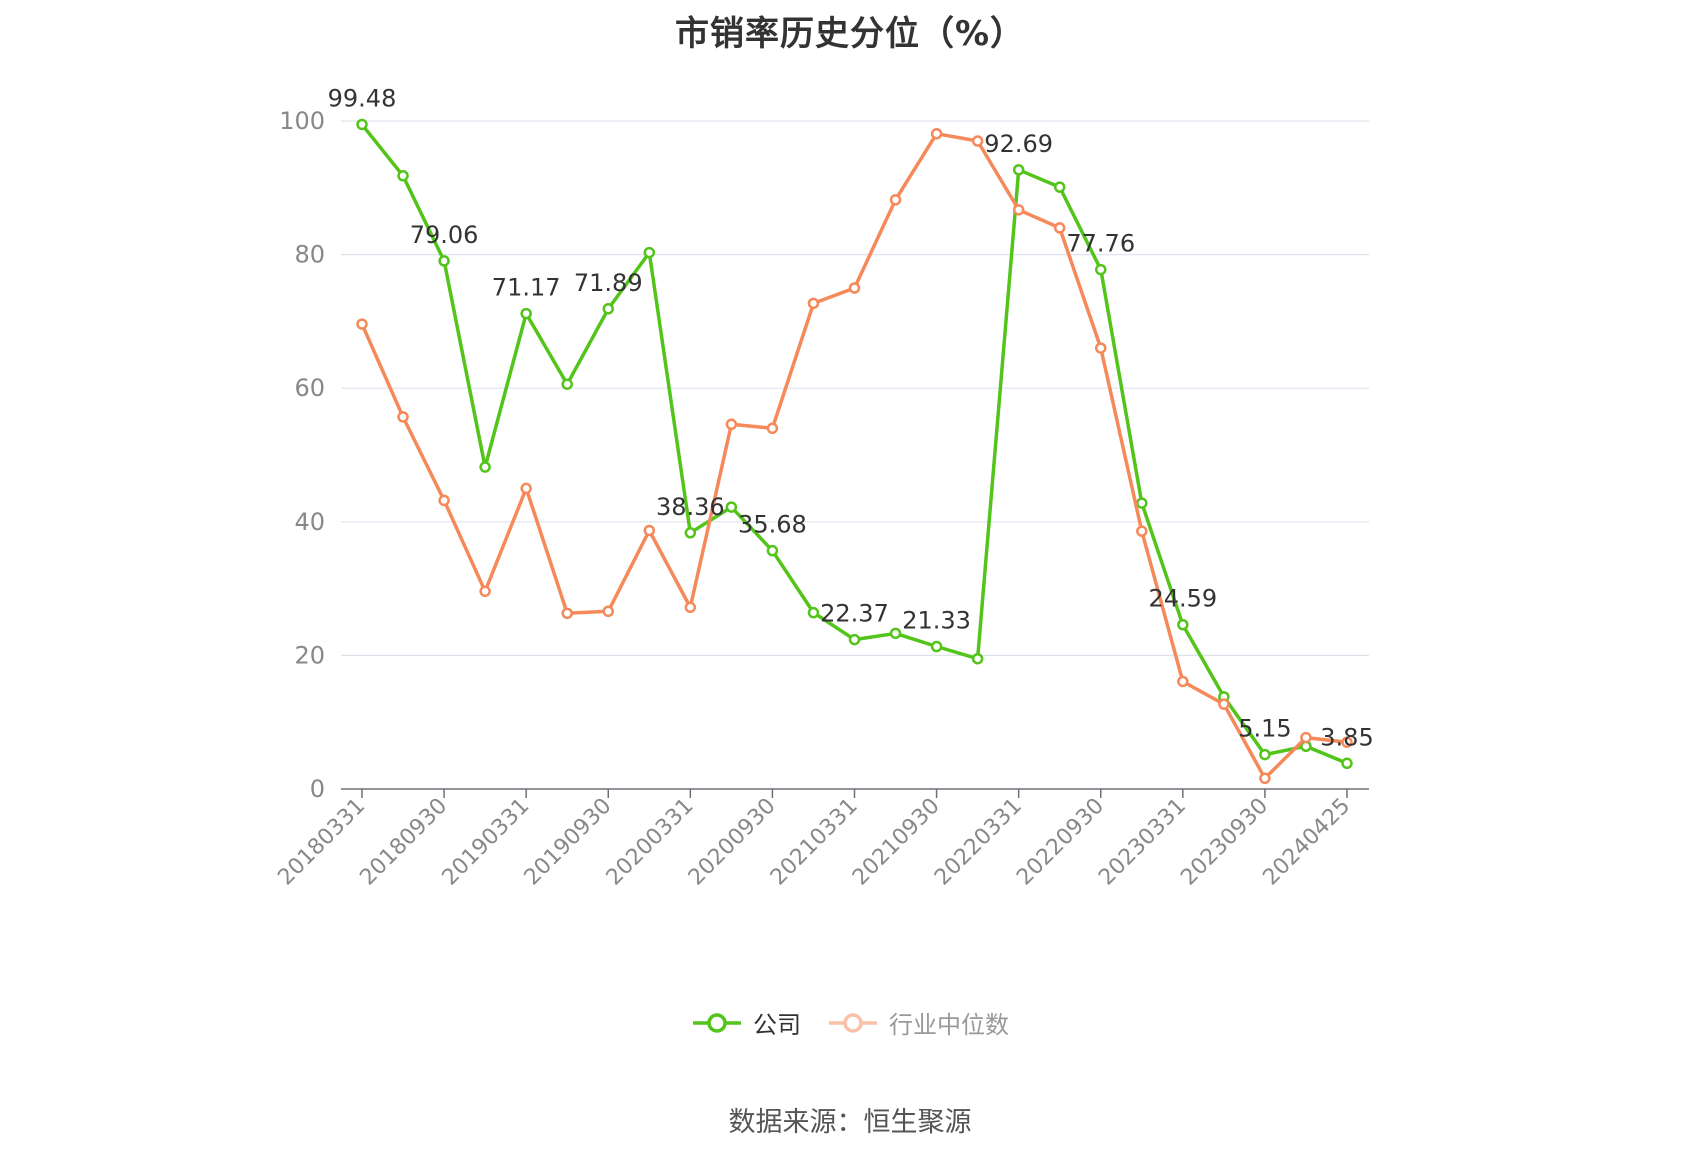  I want to click on x-axis, so click(855, 793).